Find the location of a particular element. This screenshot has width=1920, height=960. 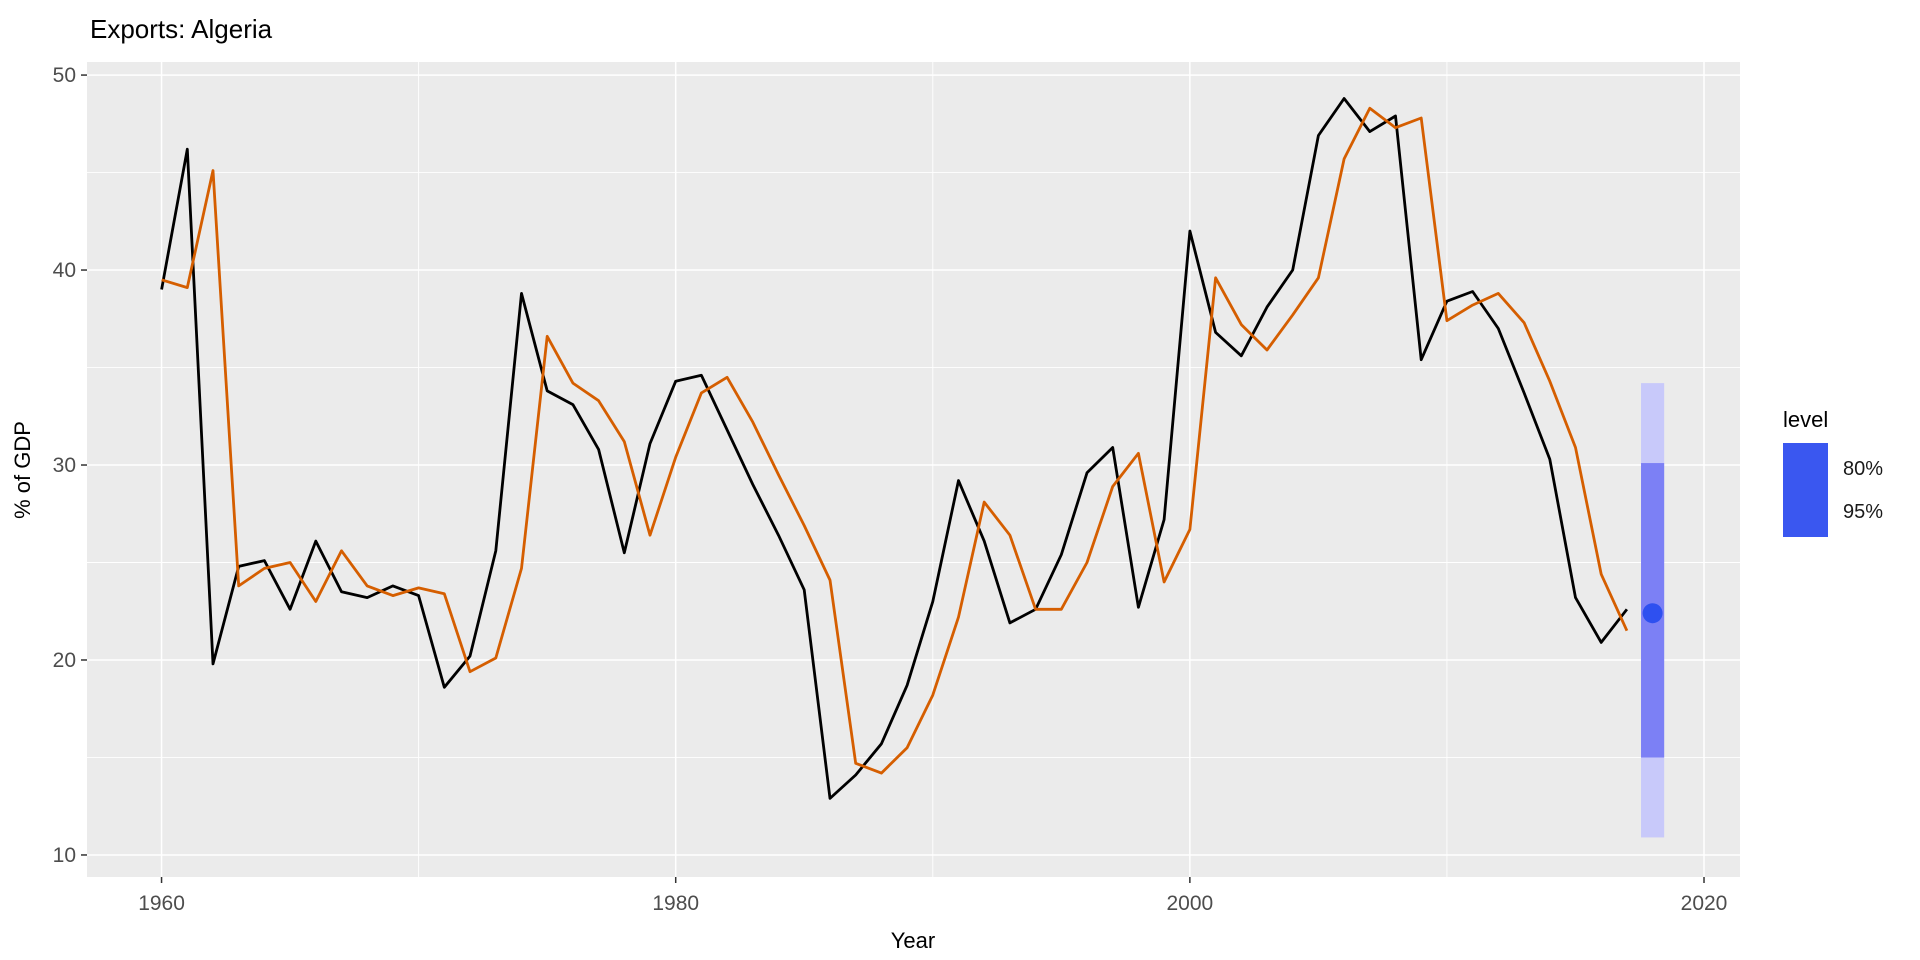

legend-level-swatch is located at coordinates (1805, 490).